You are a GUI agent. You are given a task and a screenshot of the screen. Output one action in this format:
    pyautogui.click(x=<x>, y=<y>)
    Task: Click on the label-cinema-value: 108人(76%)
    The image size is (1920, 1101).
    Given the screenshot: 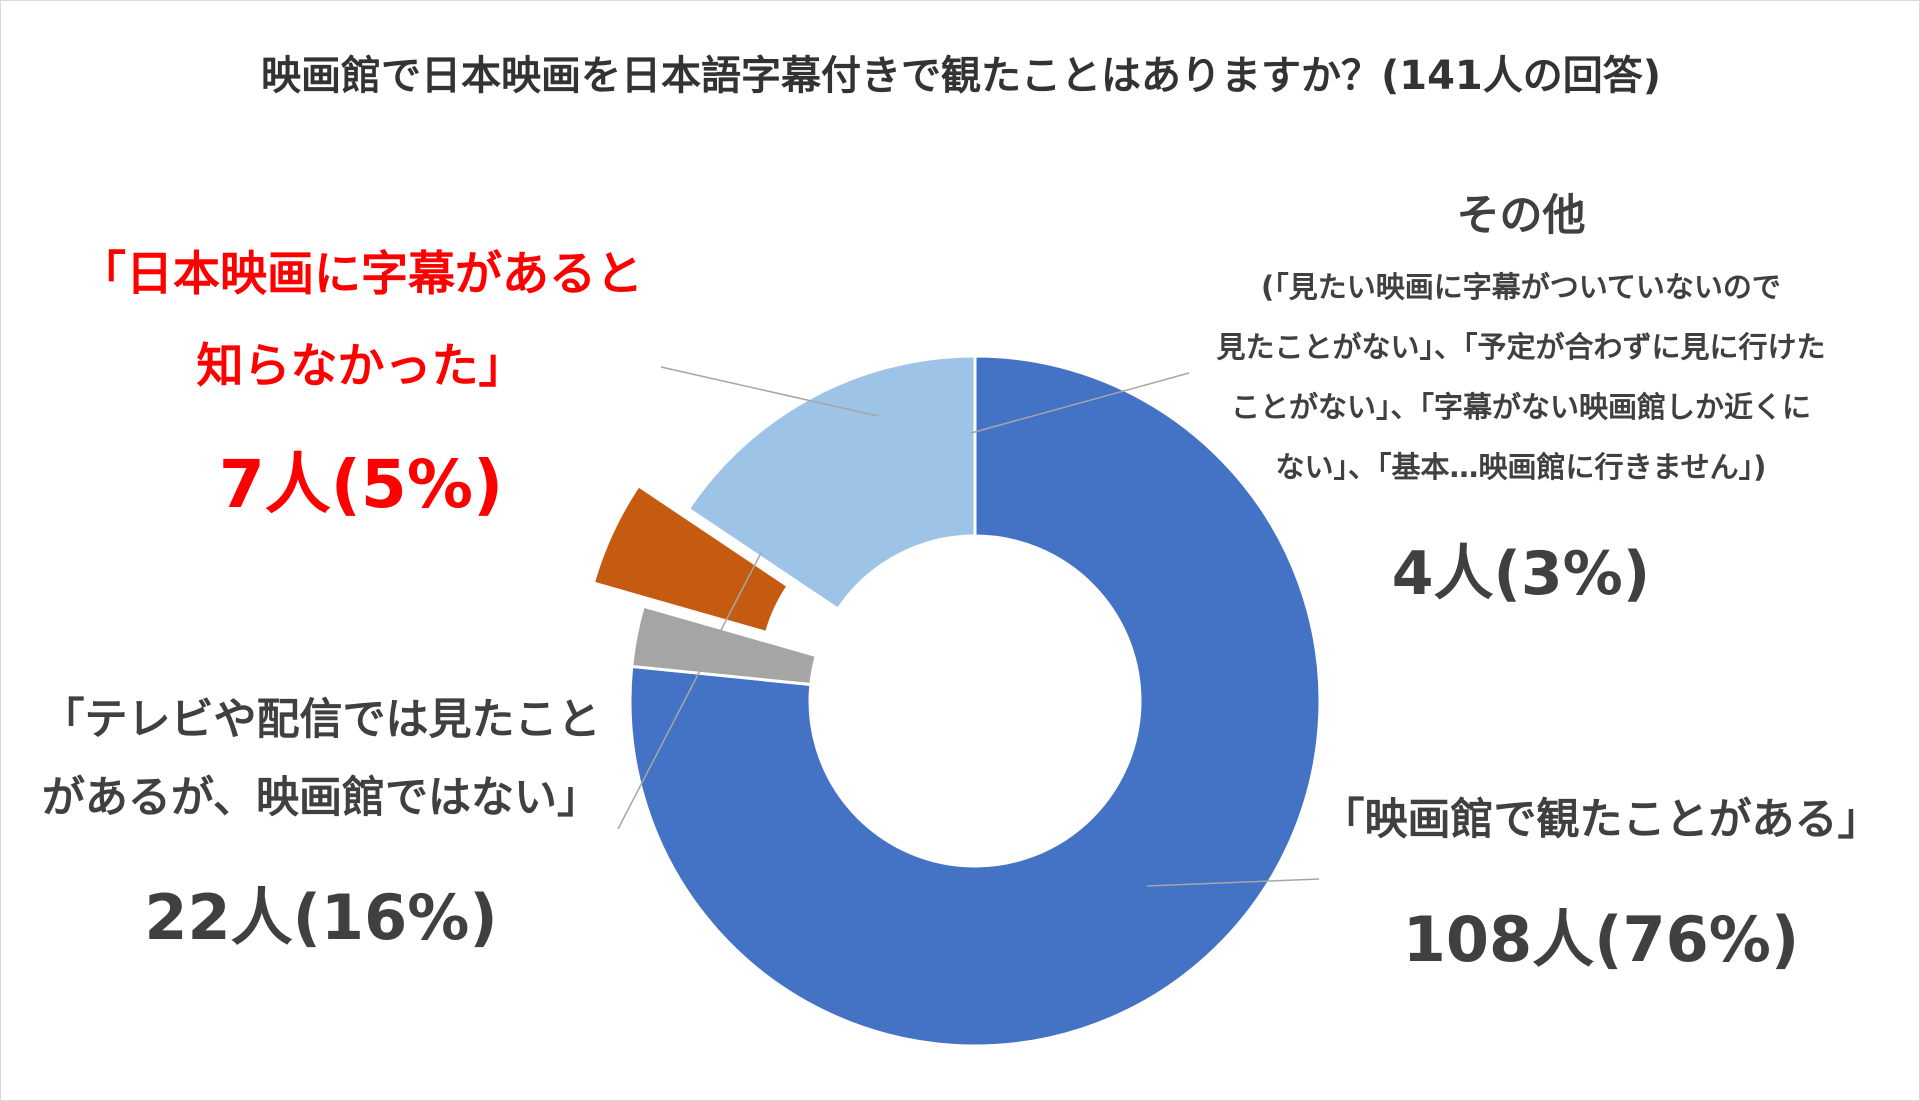 What is the action you would take?
    pyautogui.click(x=1601, y=939)
    